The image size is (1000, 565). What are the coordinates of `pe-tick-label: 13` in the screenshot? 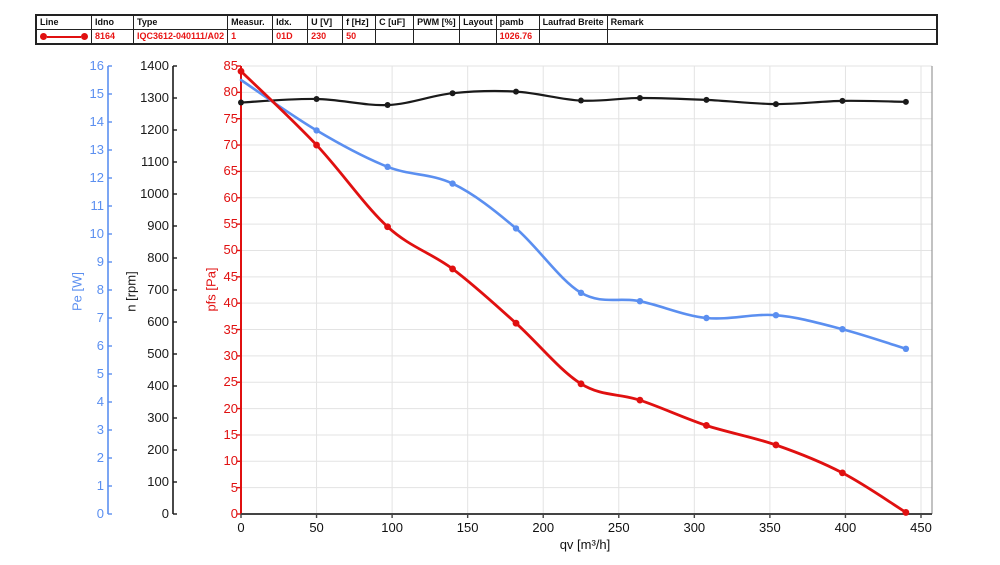 It's located at (96, 149).